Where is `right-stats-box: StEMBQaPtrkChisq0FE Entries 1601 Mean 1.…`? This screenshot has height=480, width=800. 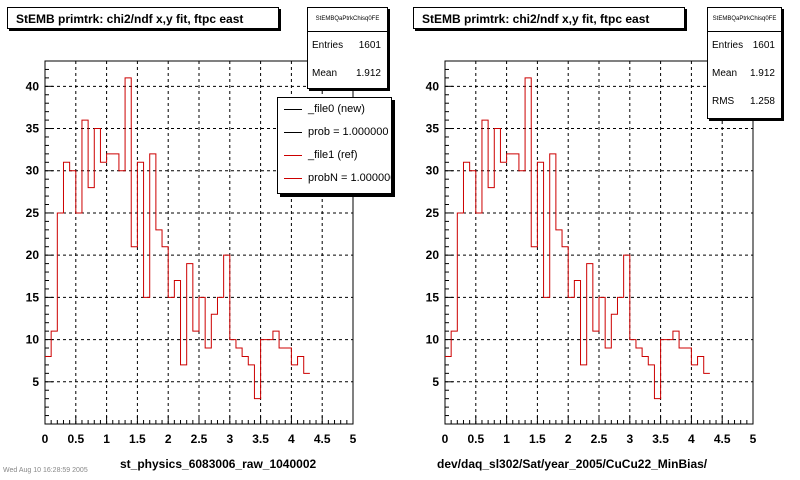
right-stats-box: StEMBQaPtrkChisq0FE Entries 1601 Mean 1.… is located at coordinates (744, 63).